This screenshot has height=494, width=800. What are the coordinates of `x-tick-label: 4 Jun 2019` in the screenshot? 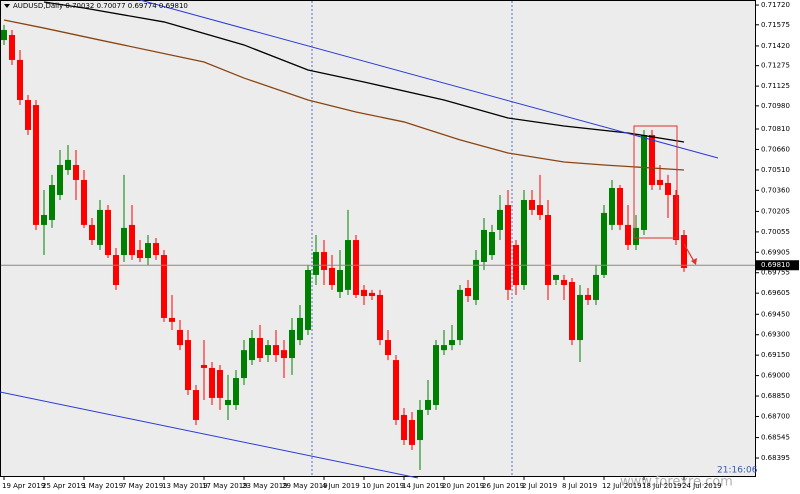 It's located at (341, 486).